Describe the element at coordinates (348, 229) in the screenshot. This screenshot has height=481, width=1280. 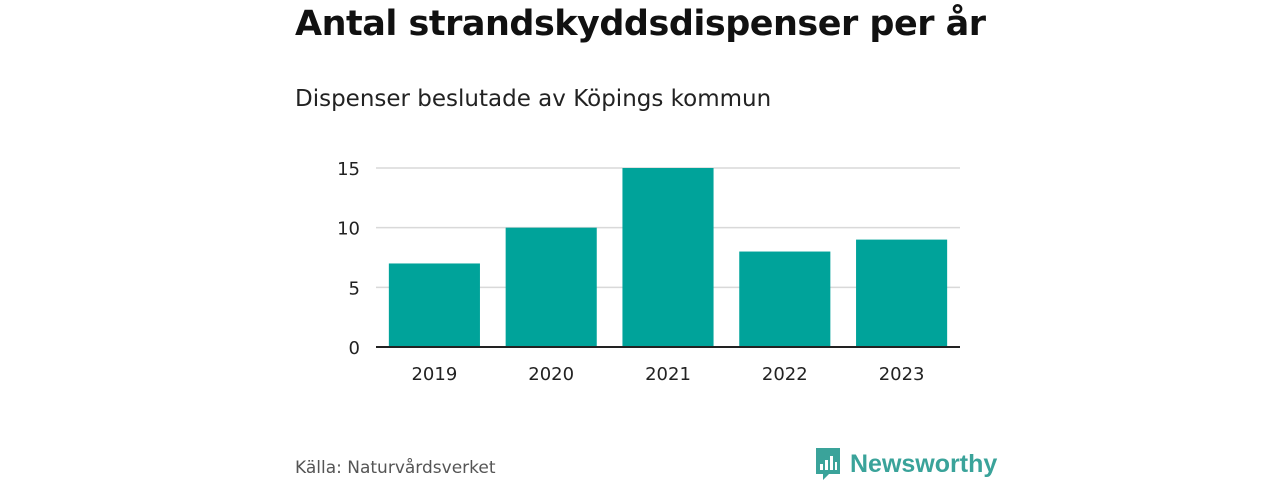
I see `y-tick-label: 10` at that location.